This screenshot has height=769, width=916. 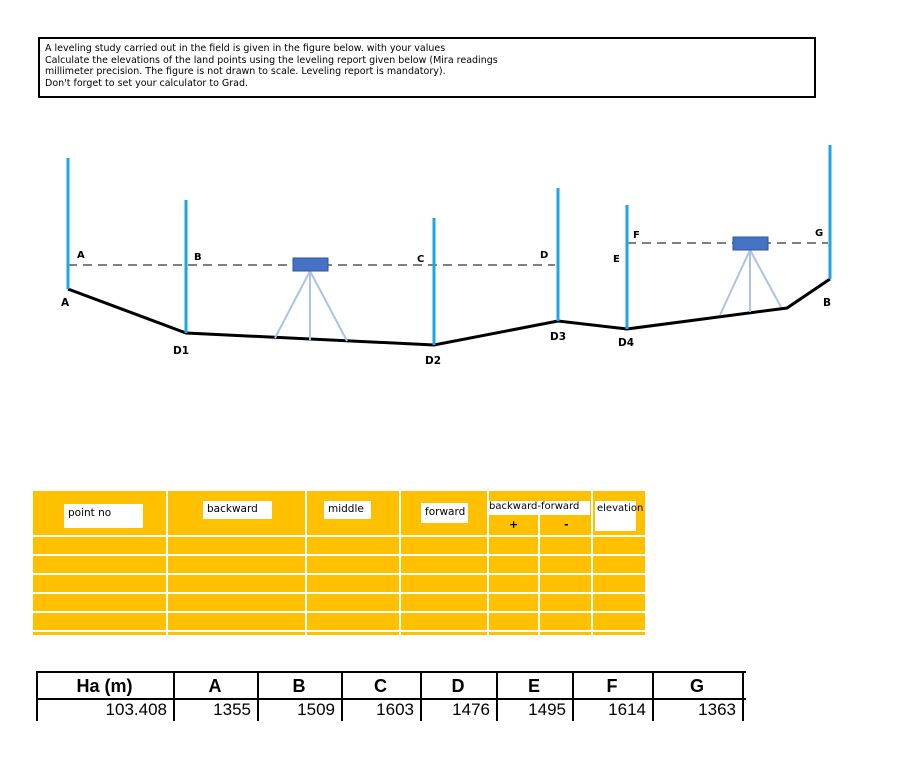 I want to click on staff-label-a: A, so click(x=81, y=255).